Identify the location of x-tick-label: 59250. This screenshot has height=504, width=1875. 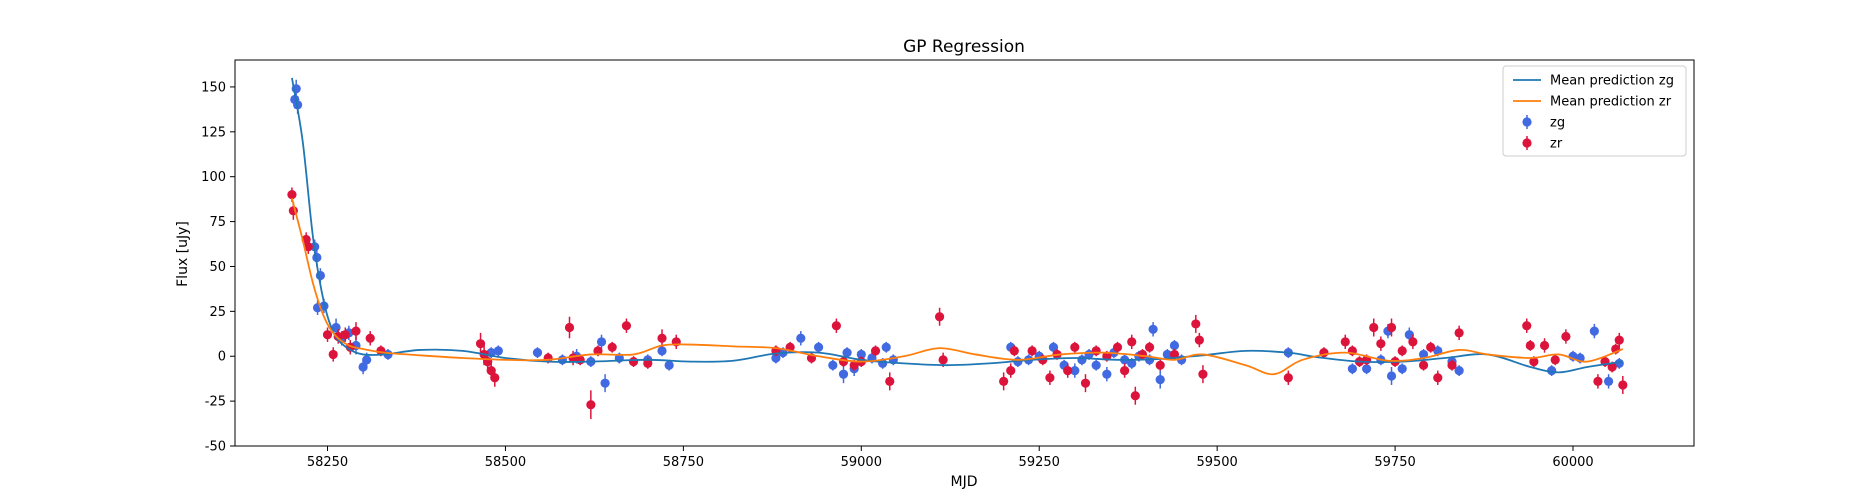
(1039, 462).